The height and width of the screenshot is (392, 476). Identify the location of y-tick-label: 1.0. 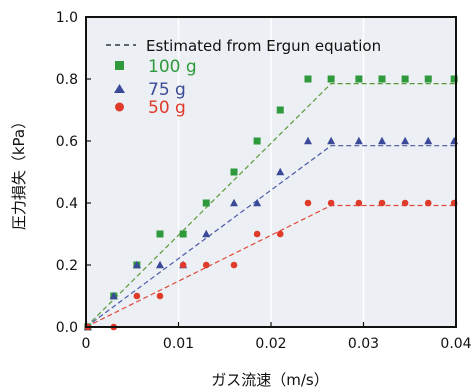
(67, 18).